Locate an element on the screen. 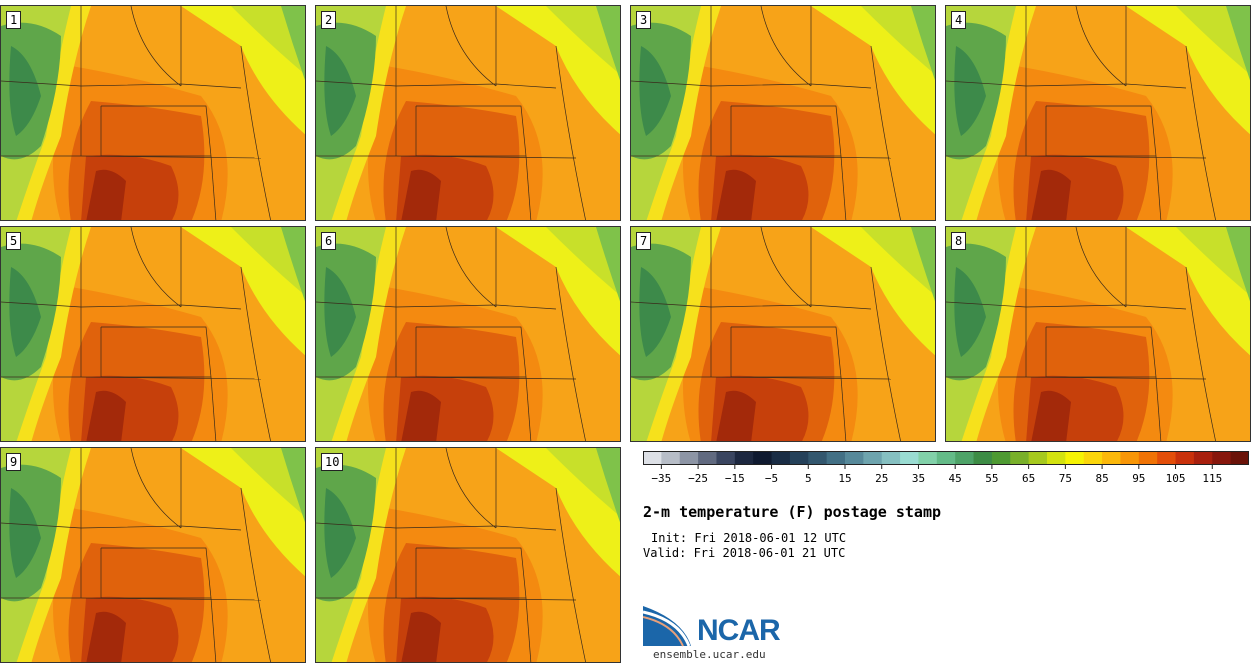  colorbar-tick-label: 115 is located at coordinates (1212, 478).